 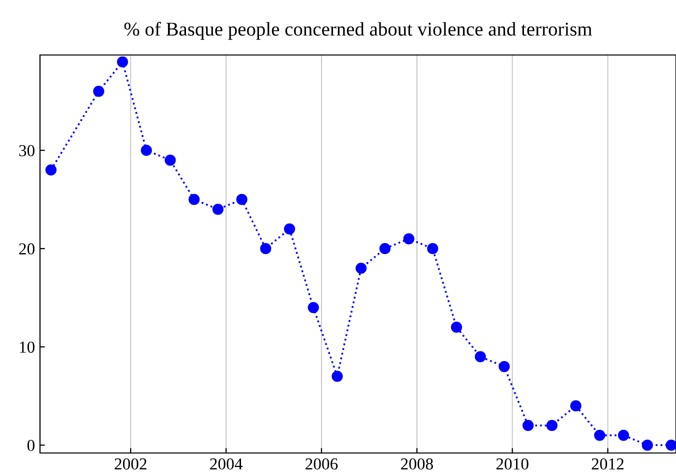 I want to click on y-tick-label: 30, so click(x=27, y=150).